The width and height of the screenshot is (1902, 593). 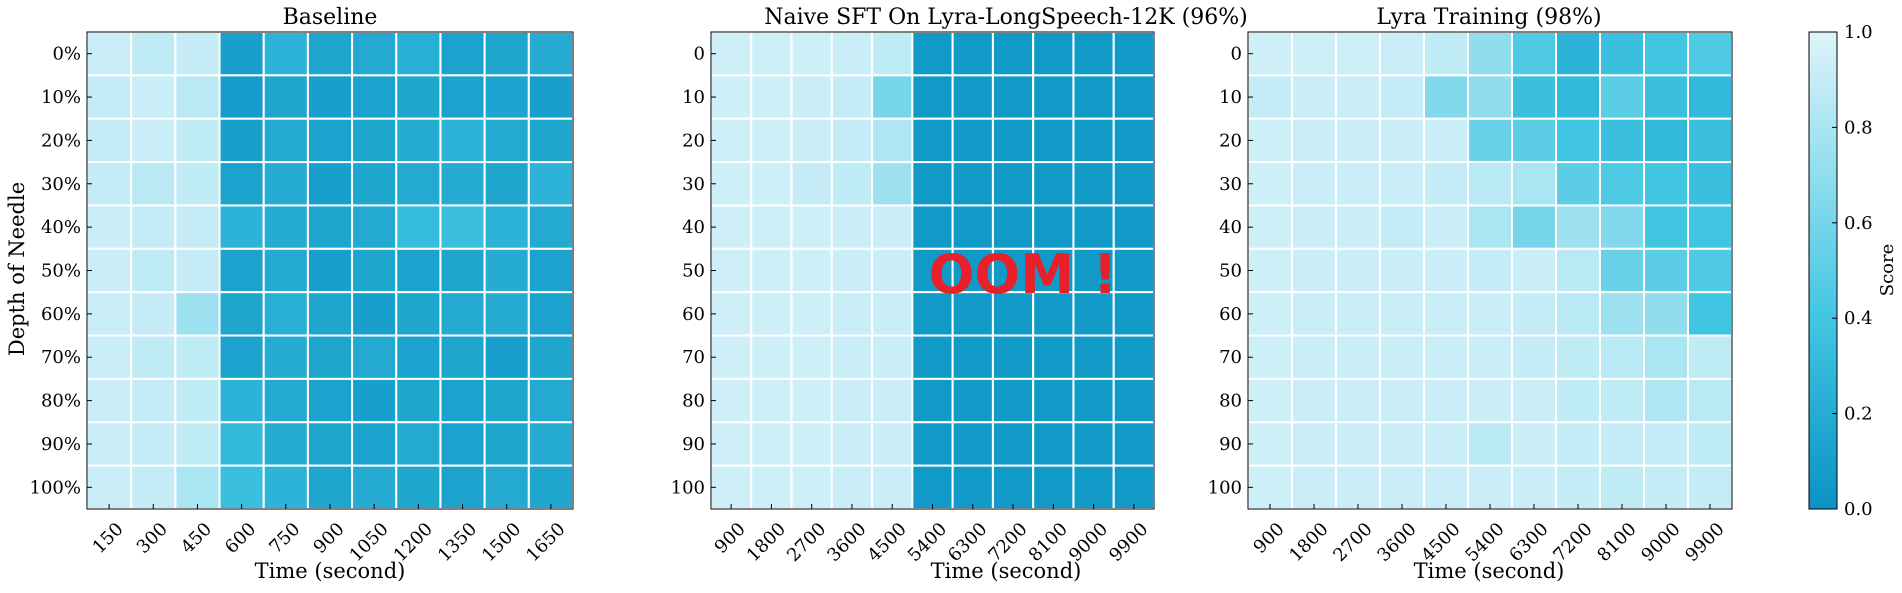 What do you see at coordinates (61, 184) in the screenshot?
I see `y-tick-label: 30%` at bounding box center [61, 184].